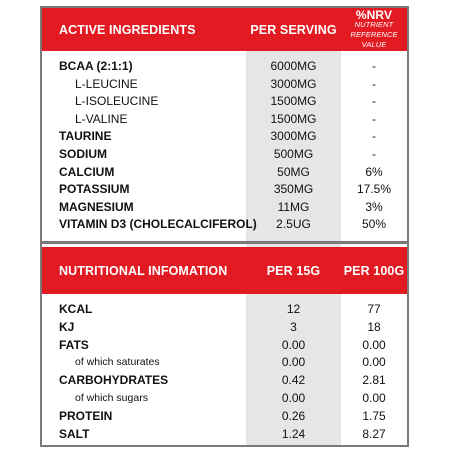 Image resolution: width=451 pixels, height=451 pixels. I want to click on table-row: CARBOHYDRATES 0.42 2.81, so click(224, 380).